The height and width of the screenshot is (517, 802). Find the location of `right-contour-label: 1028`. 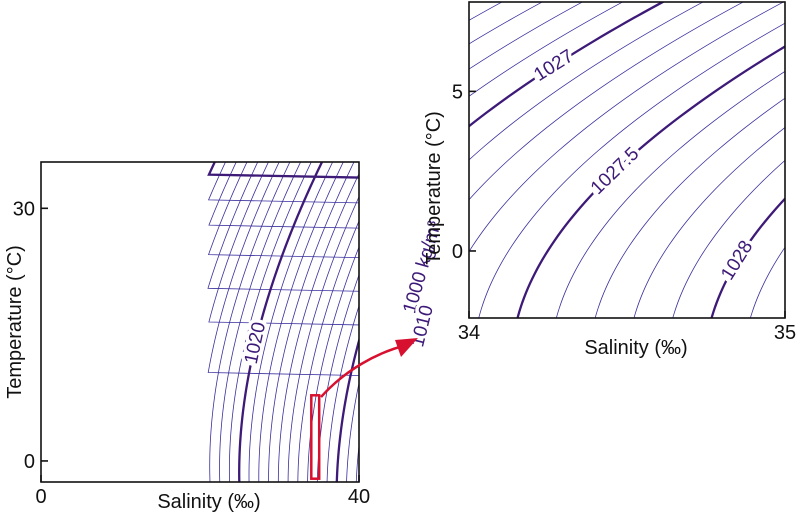

right-contour-label: 1028 is located at coordinates (737, 260).